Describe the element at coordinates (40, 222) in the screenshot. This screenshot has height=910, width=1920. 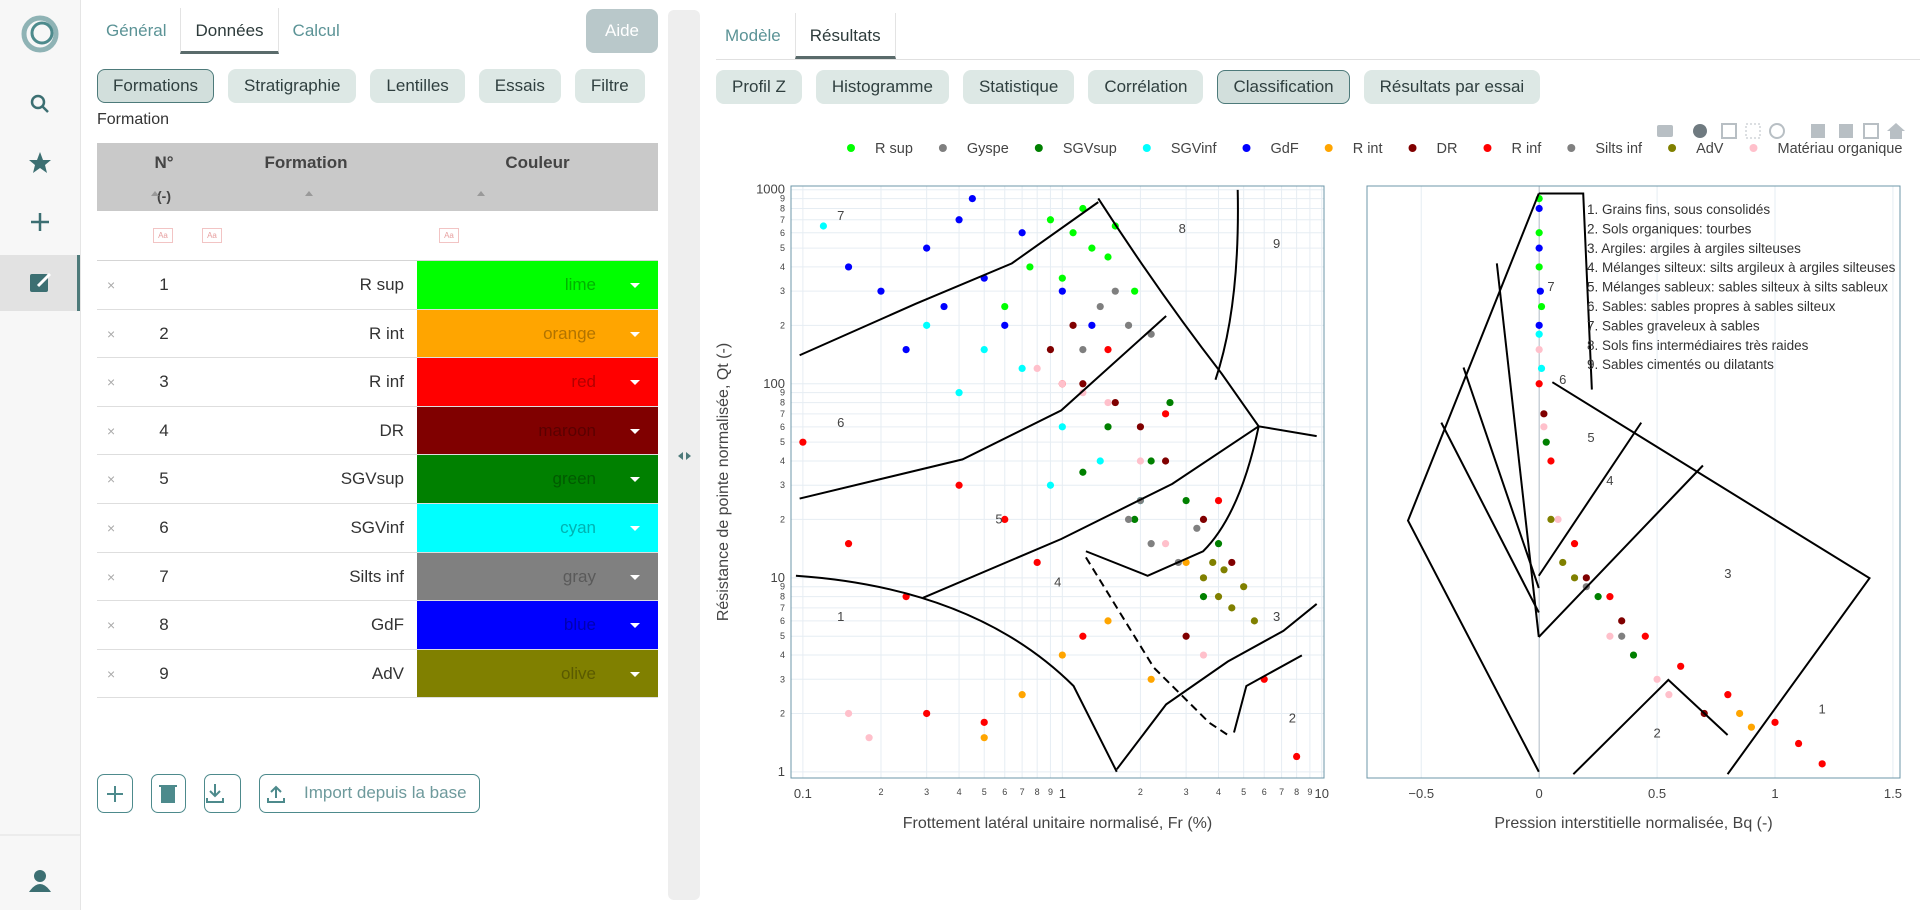
I see `add-icon` at that location.